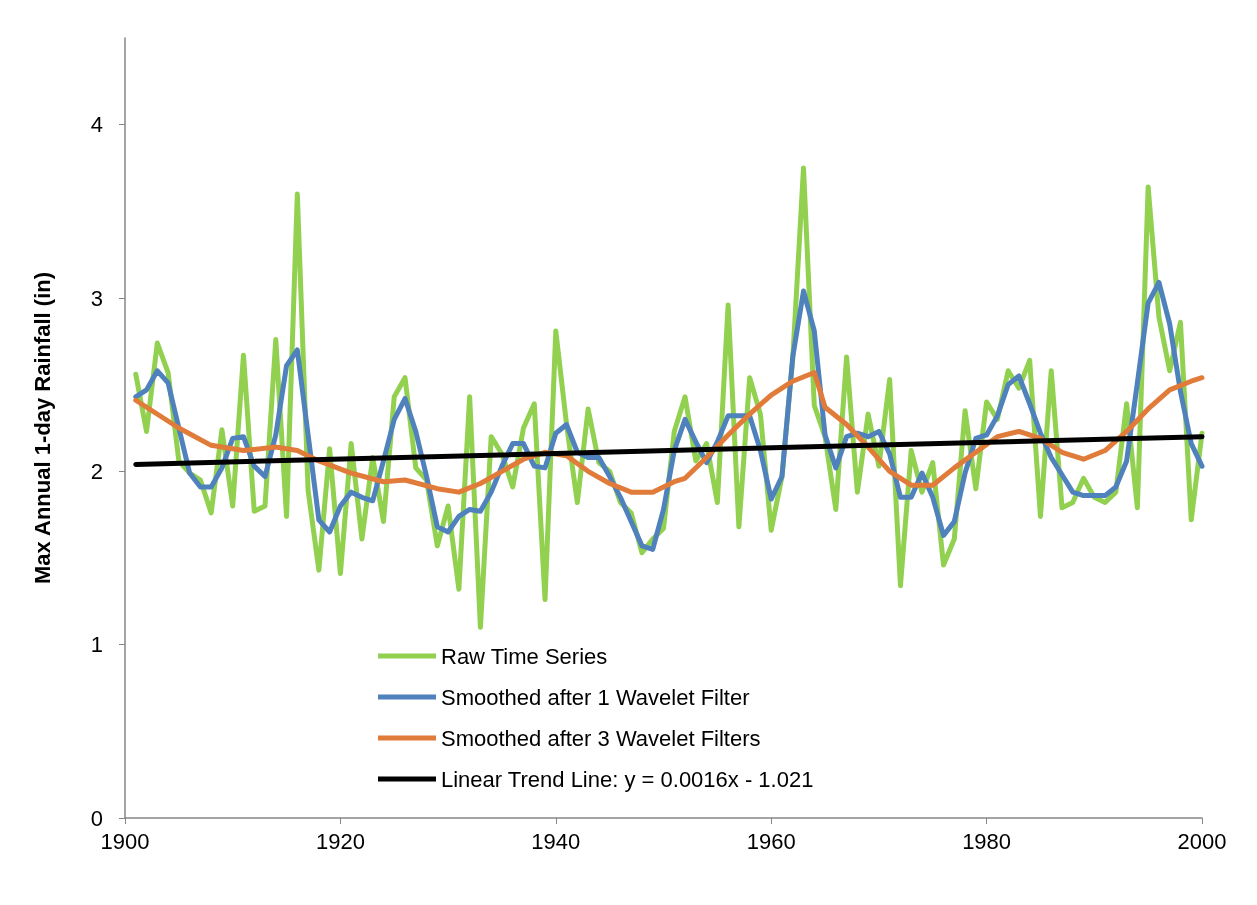 This screenshot has width=1257, height=905. I want to click on y-tick-label: 3, so click(96, 298).